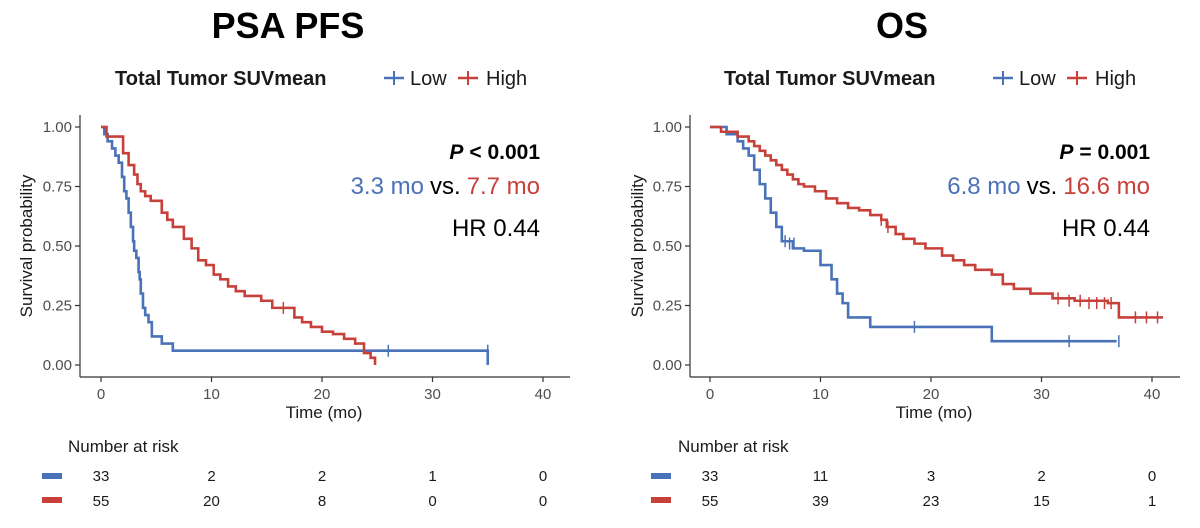 The height and width of the screenshot is (528, 1200). Describe the element at coordinates (1041, 501) in the screenshot. I see `risk-value-high: 15` at that location.